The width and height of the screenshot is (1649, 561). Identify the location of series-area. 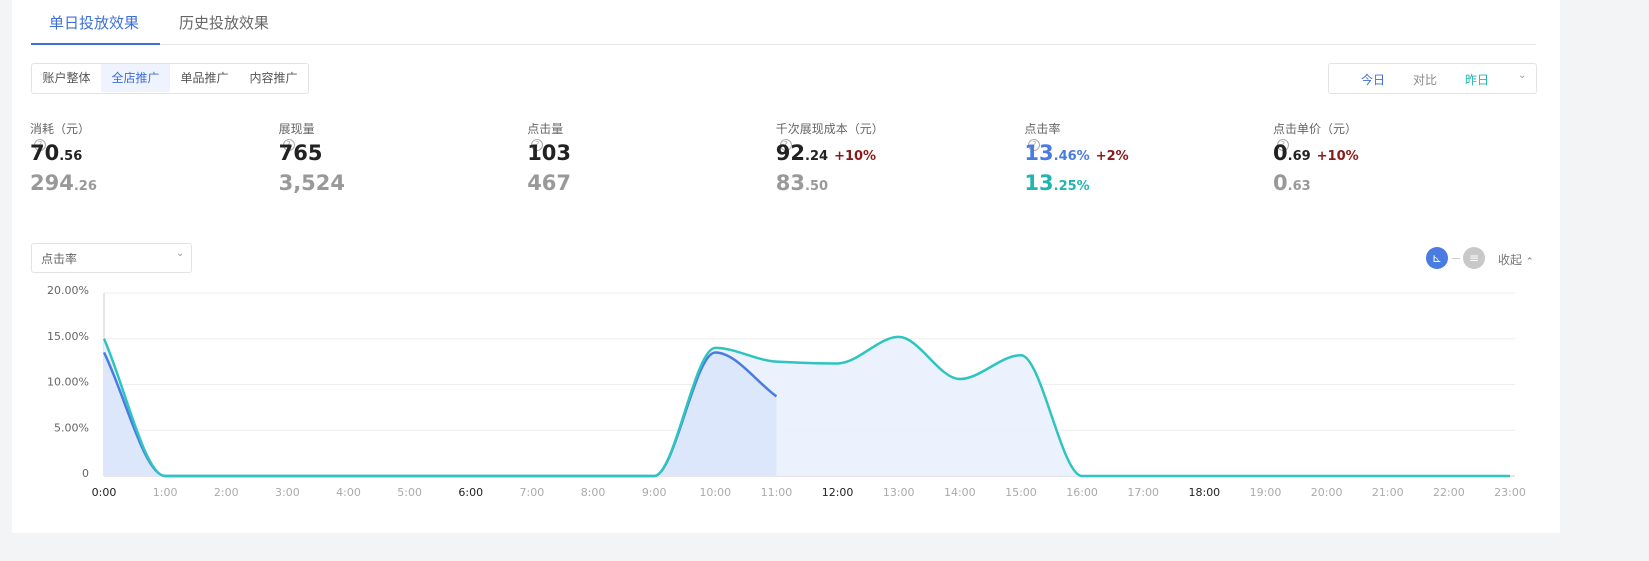
(440, 414).